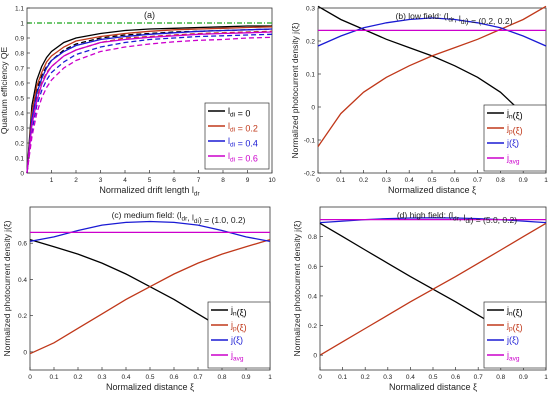  Describe the element at coordinates (222, 220) in the screenshot. I see `text-span: ) = (1.0, 0.2)` at that location.